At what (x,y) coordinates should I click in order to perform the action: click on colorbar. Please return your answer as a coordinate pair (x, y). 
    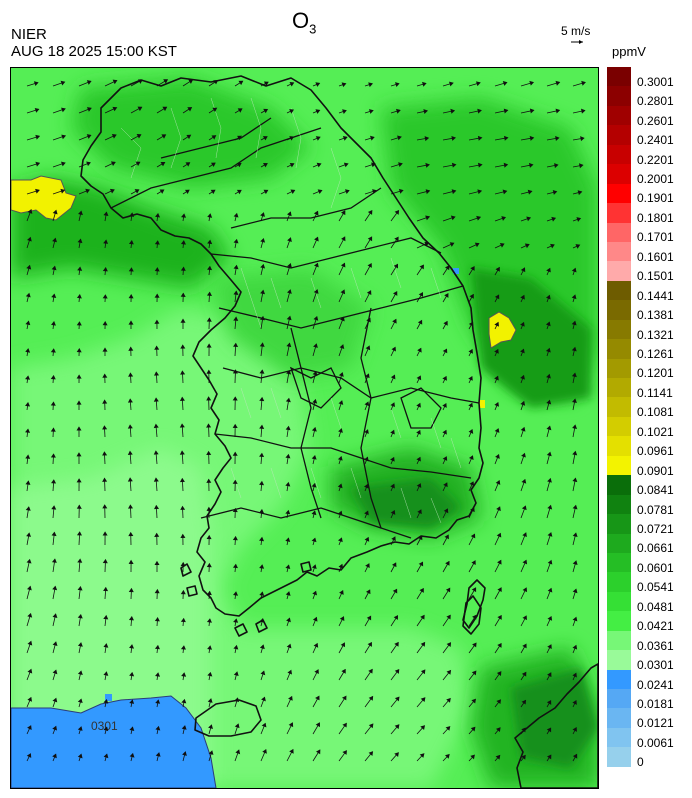
    Looking at the image, I should click on (619, 417).